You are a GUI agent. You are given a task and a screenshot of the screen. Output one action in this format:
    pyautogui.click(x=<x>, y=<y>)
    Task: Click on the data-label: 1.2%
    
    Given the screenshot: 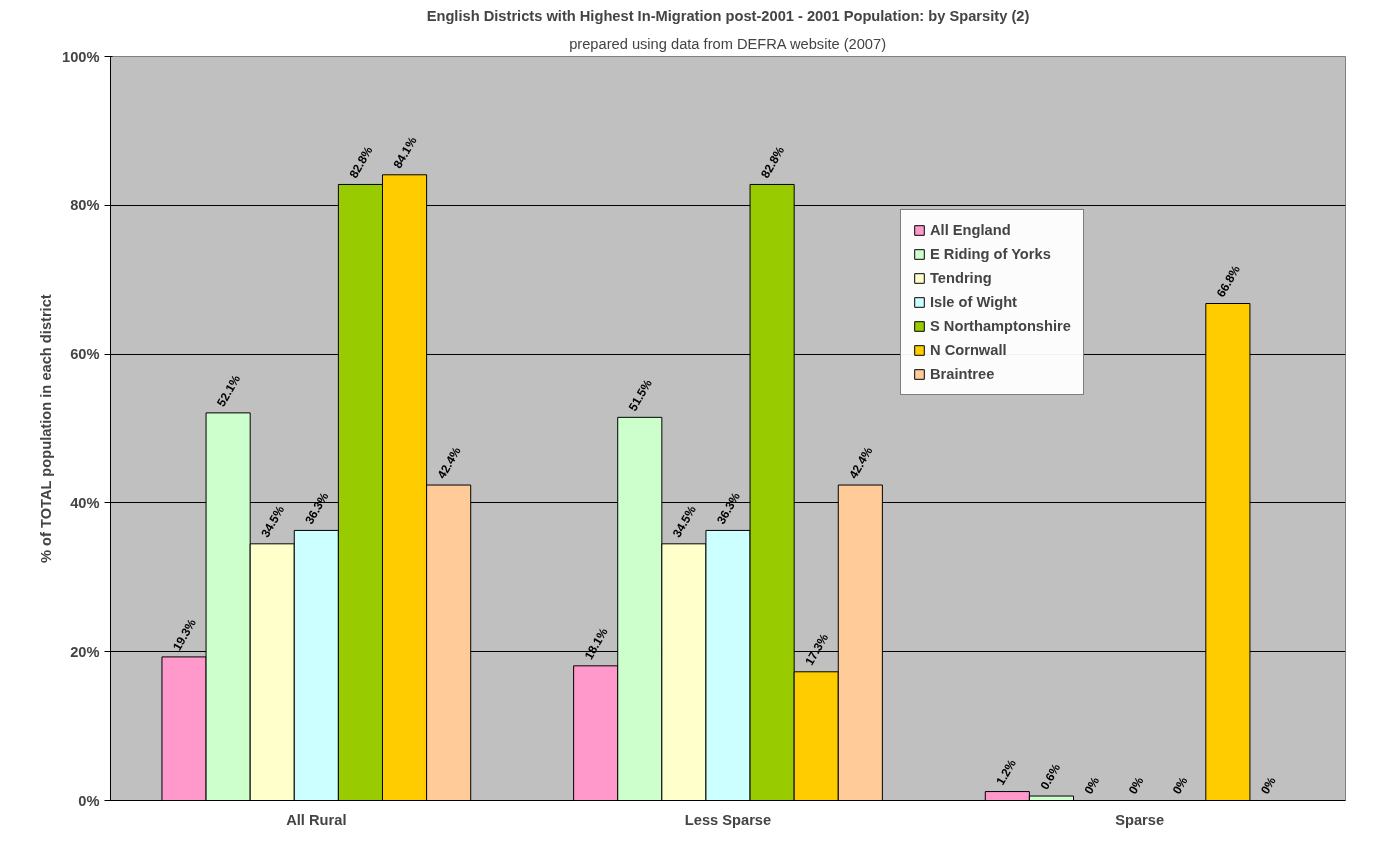 What is the action you would take?
    pyautogui.click(x=1006, y=772)
    